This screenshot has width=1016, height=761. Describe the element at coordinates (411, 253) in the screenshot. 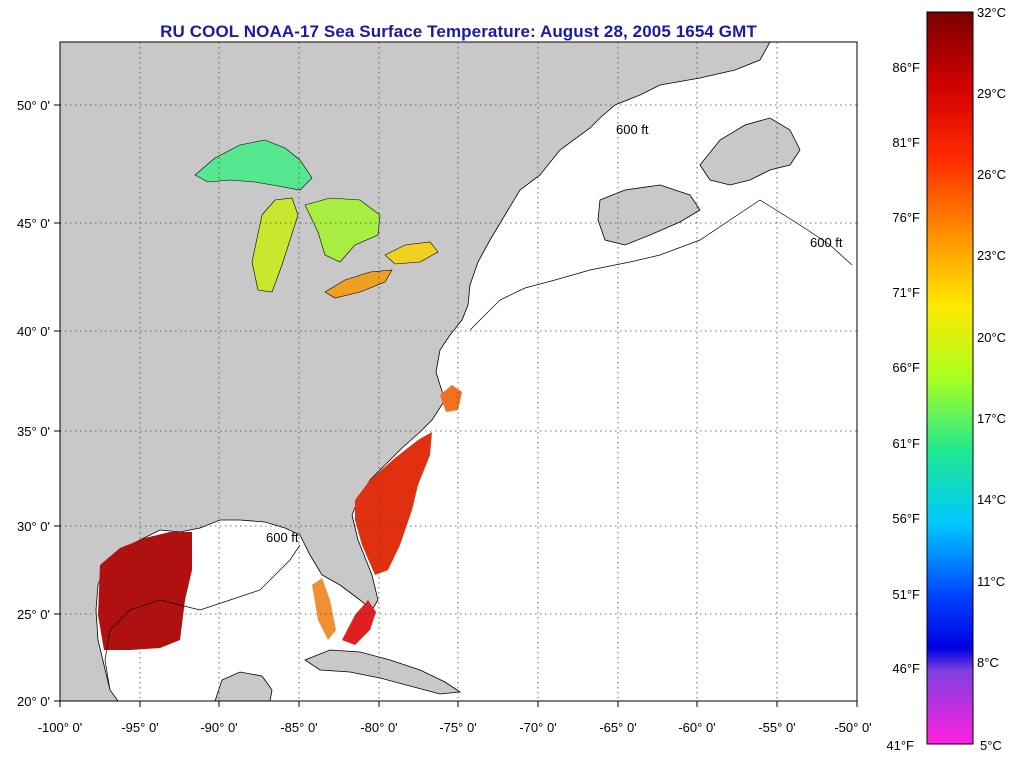

I see `lake-ontario` at that location.